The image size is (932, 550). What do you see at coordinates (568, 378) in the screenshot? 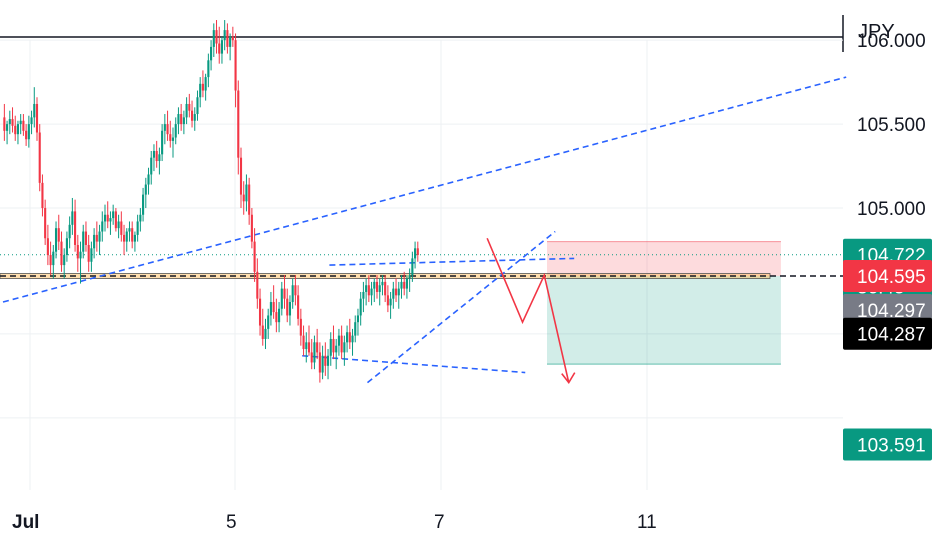
I see `forecast-arrowhead` at bounding box center [568, 378].